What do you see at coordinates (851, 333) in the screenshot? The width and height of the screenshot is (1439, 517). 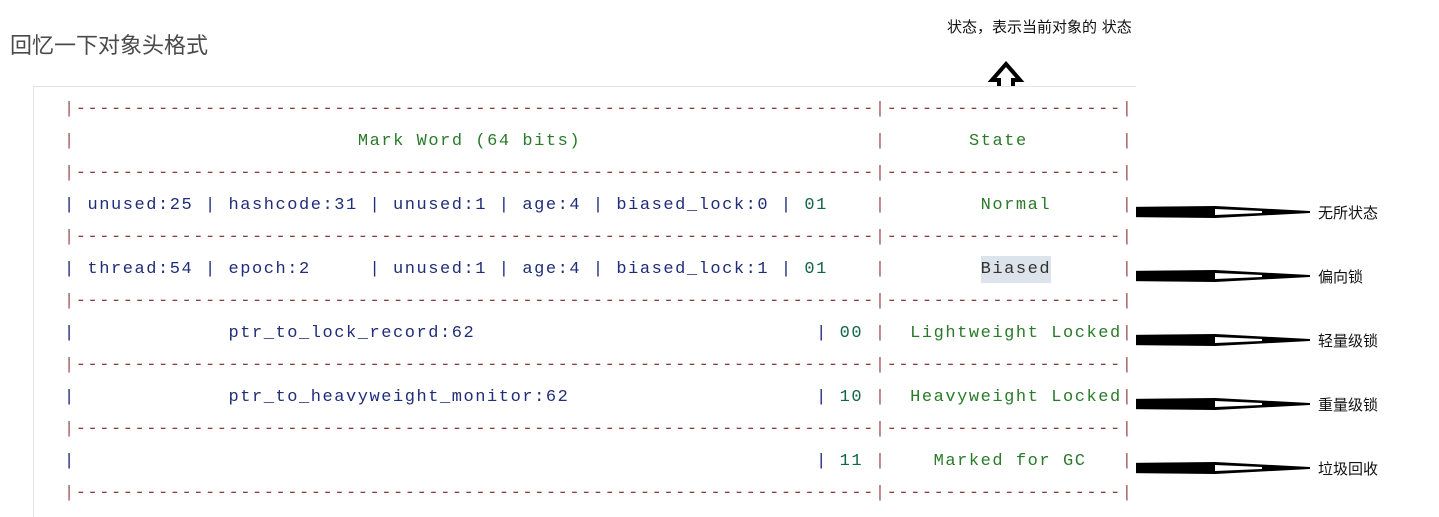 I see `lock-bits: 00` at bounding box center [851, 333].